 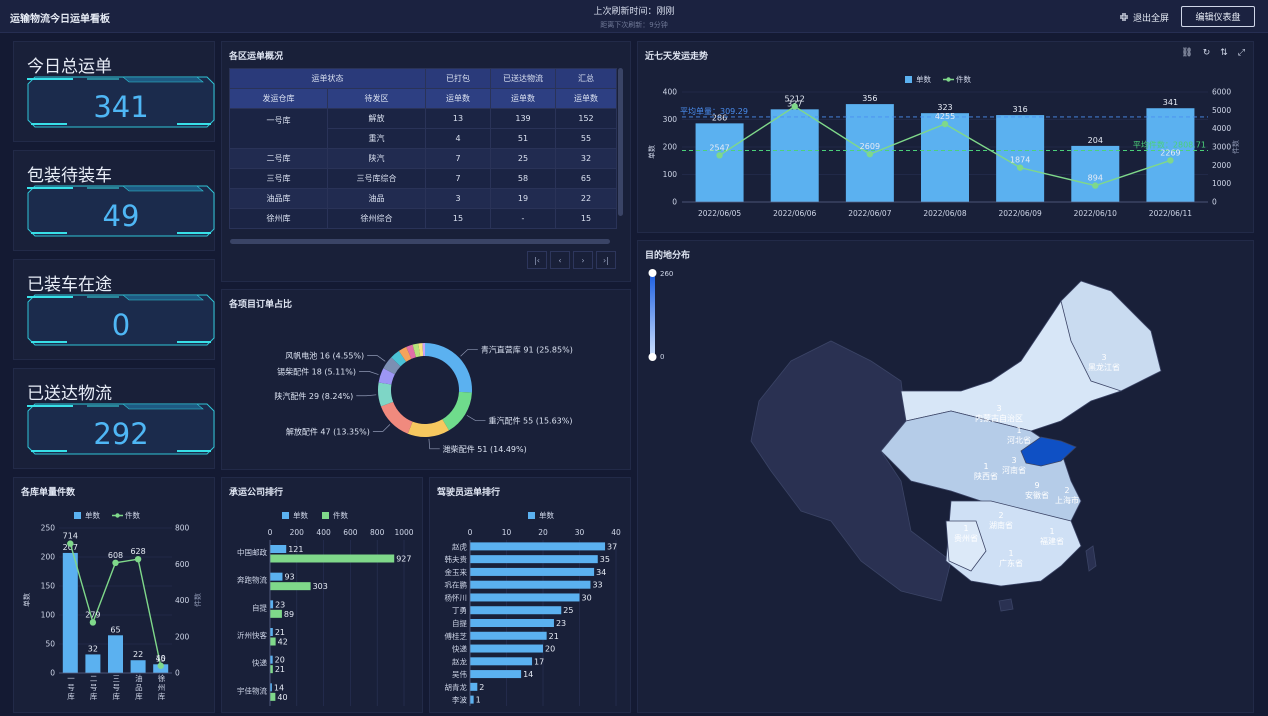 What do you see at coordinates (966, 546) in the screenshot?
I see `map-region-southwest` at bounding box center [966, 546].